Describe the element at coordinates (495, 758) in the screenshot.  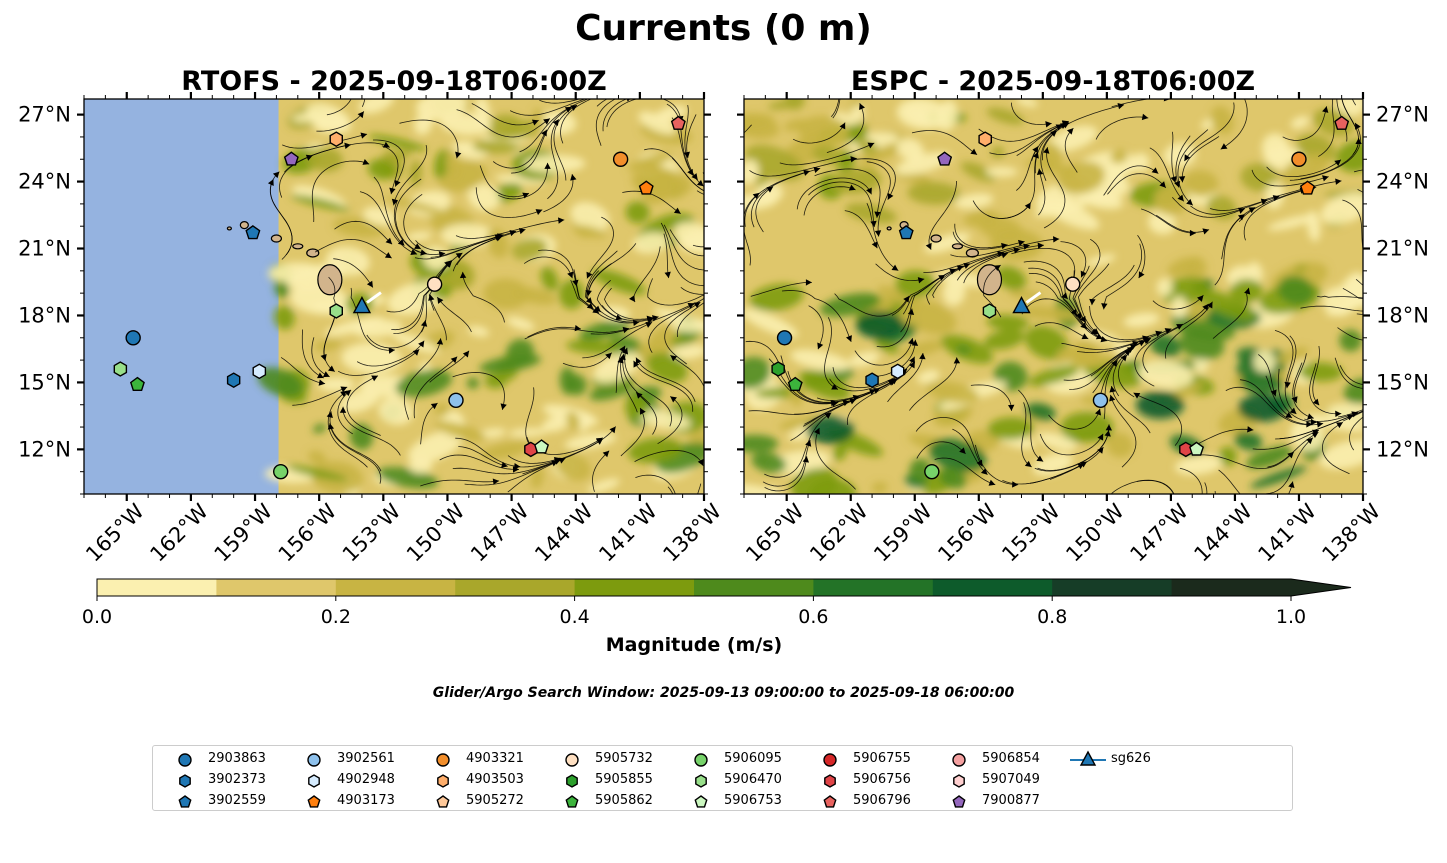
I see `legend-label: 4903321` at that location.